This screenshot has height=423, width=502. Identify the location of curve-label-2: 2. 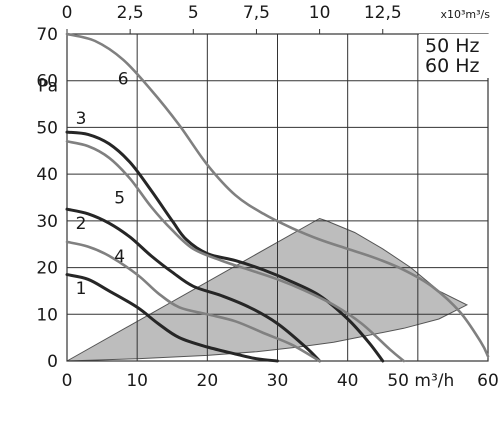
(81, 224).